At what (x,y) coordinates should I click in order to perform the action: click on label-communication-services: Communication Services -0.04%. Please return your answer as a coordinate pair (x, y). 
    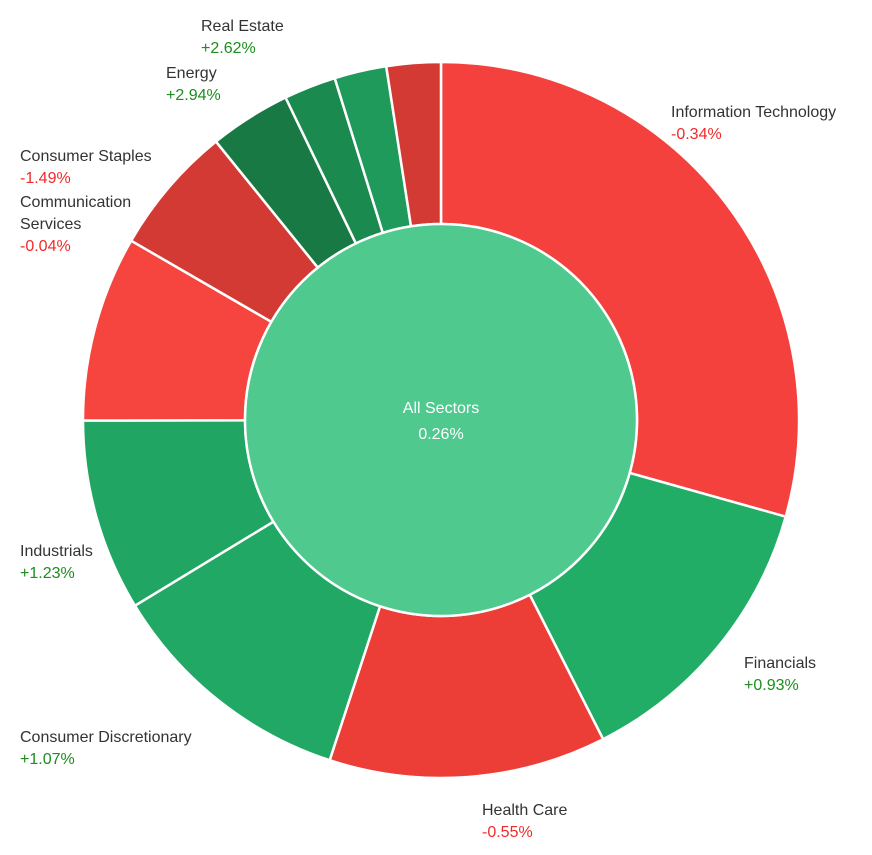
    Looking at the image, I should click on (75, 224).